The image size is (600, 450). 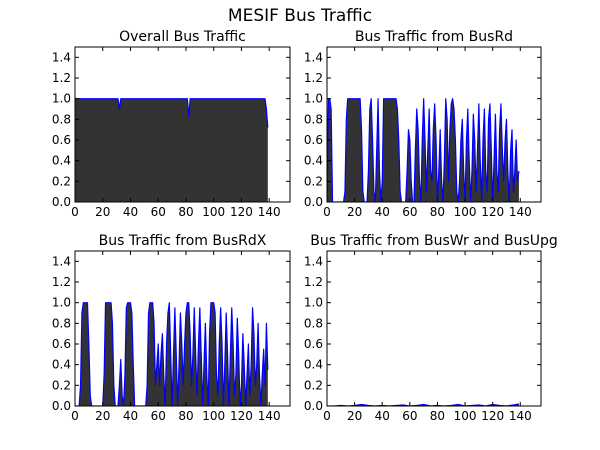 I want to click on chart-title: Overall Bus Traffic, so click(x=182, y=37).